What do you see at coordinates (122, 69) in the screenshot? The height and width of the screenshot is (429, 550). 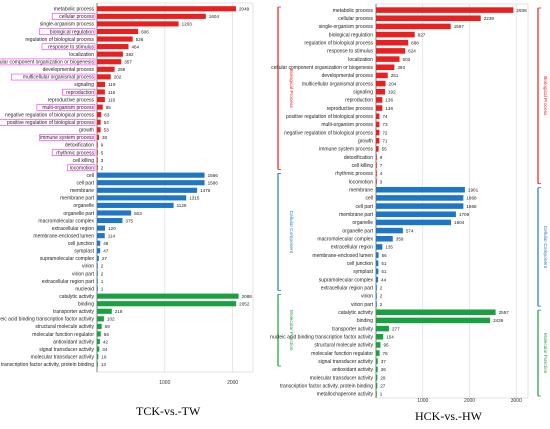 I see `value-label: 259` at bounding box center [122, 69].